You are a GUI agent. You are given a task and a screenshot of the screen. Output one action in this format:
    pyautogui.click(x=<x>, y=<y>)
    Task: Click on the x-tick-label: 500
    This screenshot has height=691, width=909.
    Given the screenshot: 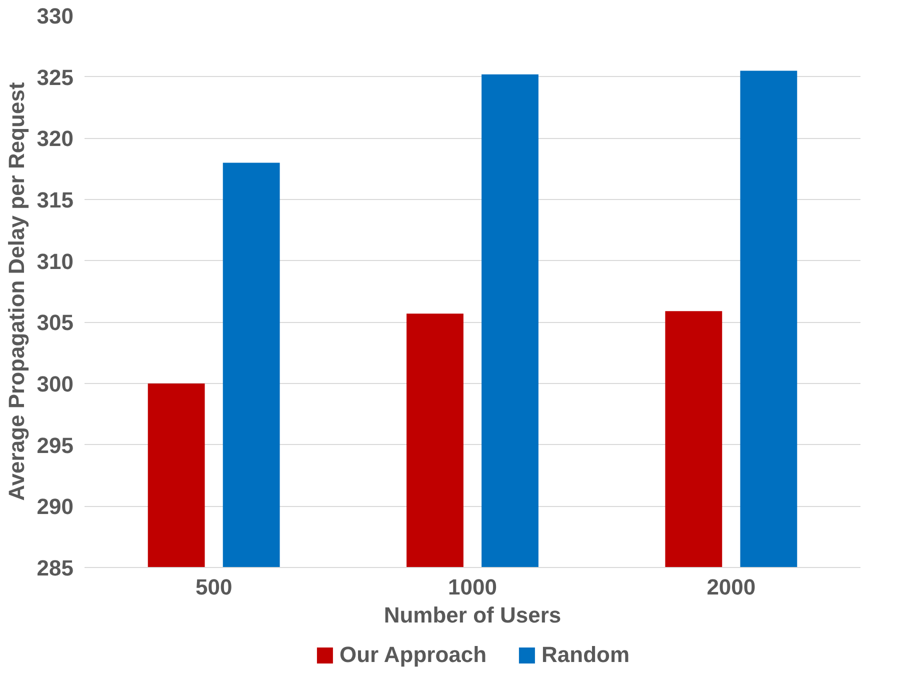 What is the action you would take?
    pyautogui.click(x=213, y=587)
    